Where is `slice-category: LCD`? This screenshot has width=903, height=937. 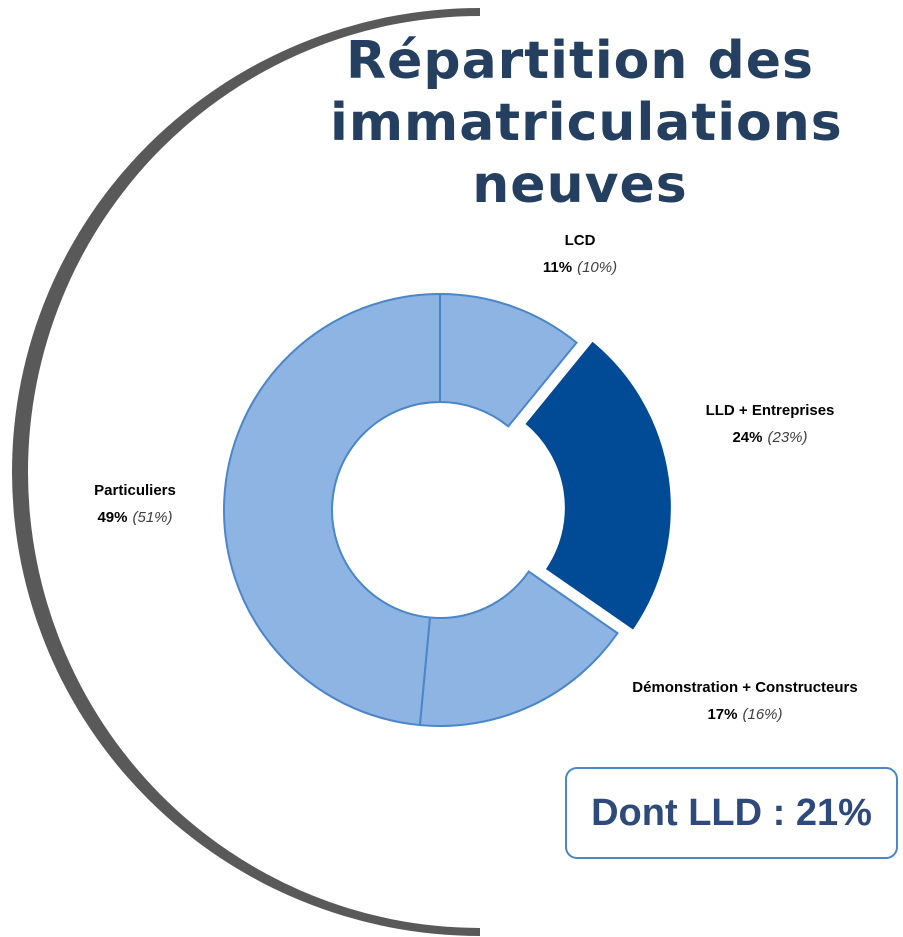
slice-category: LCD is located at coordinates (580, 240).